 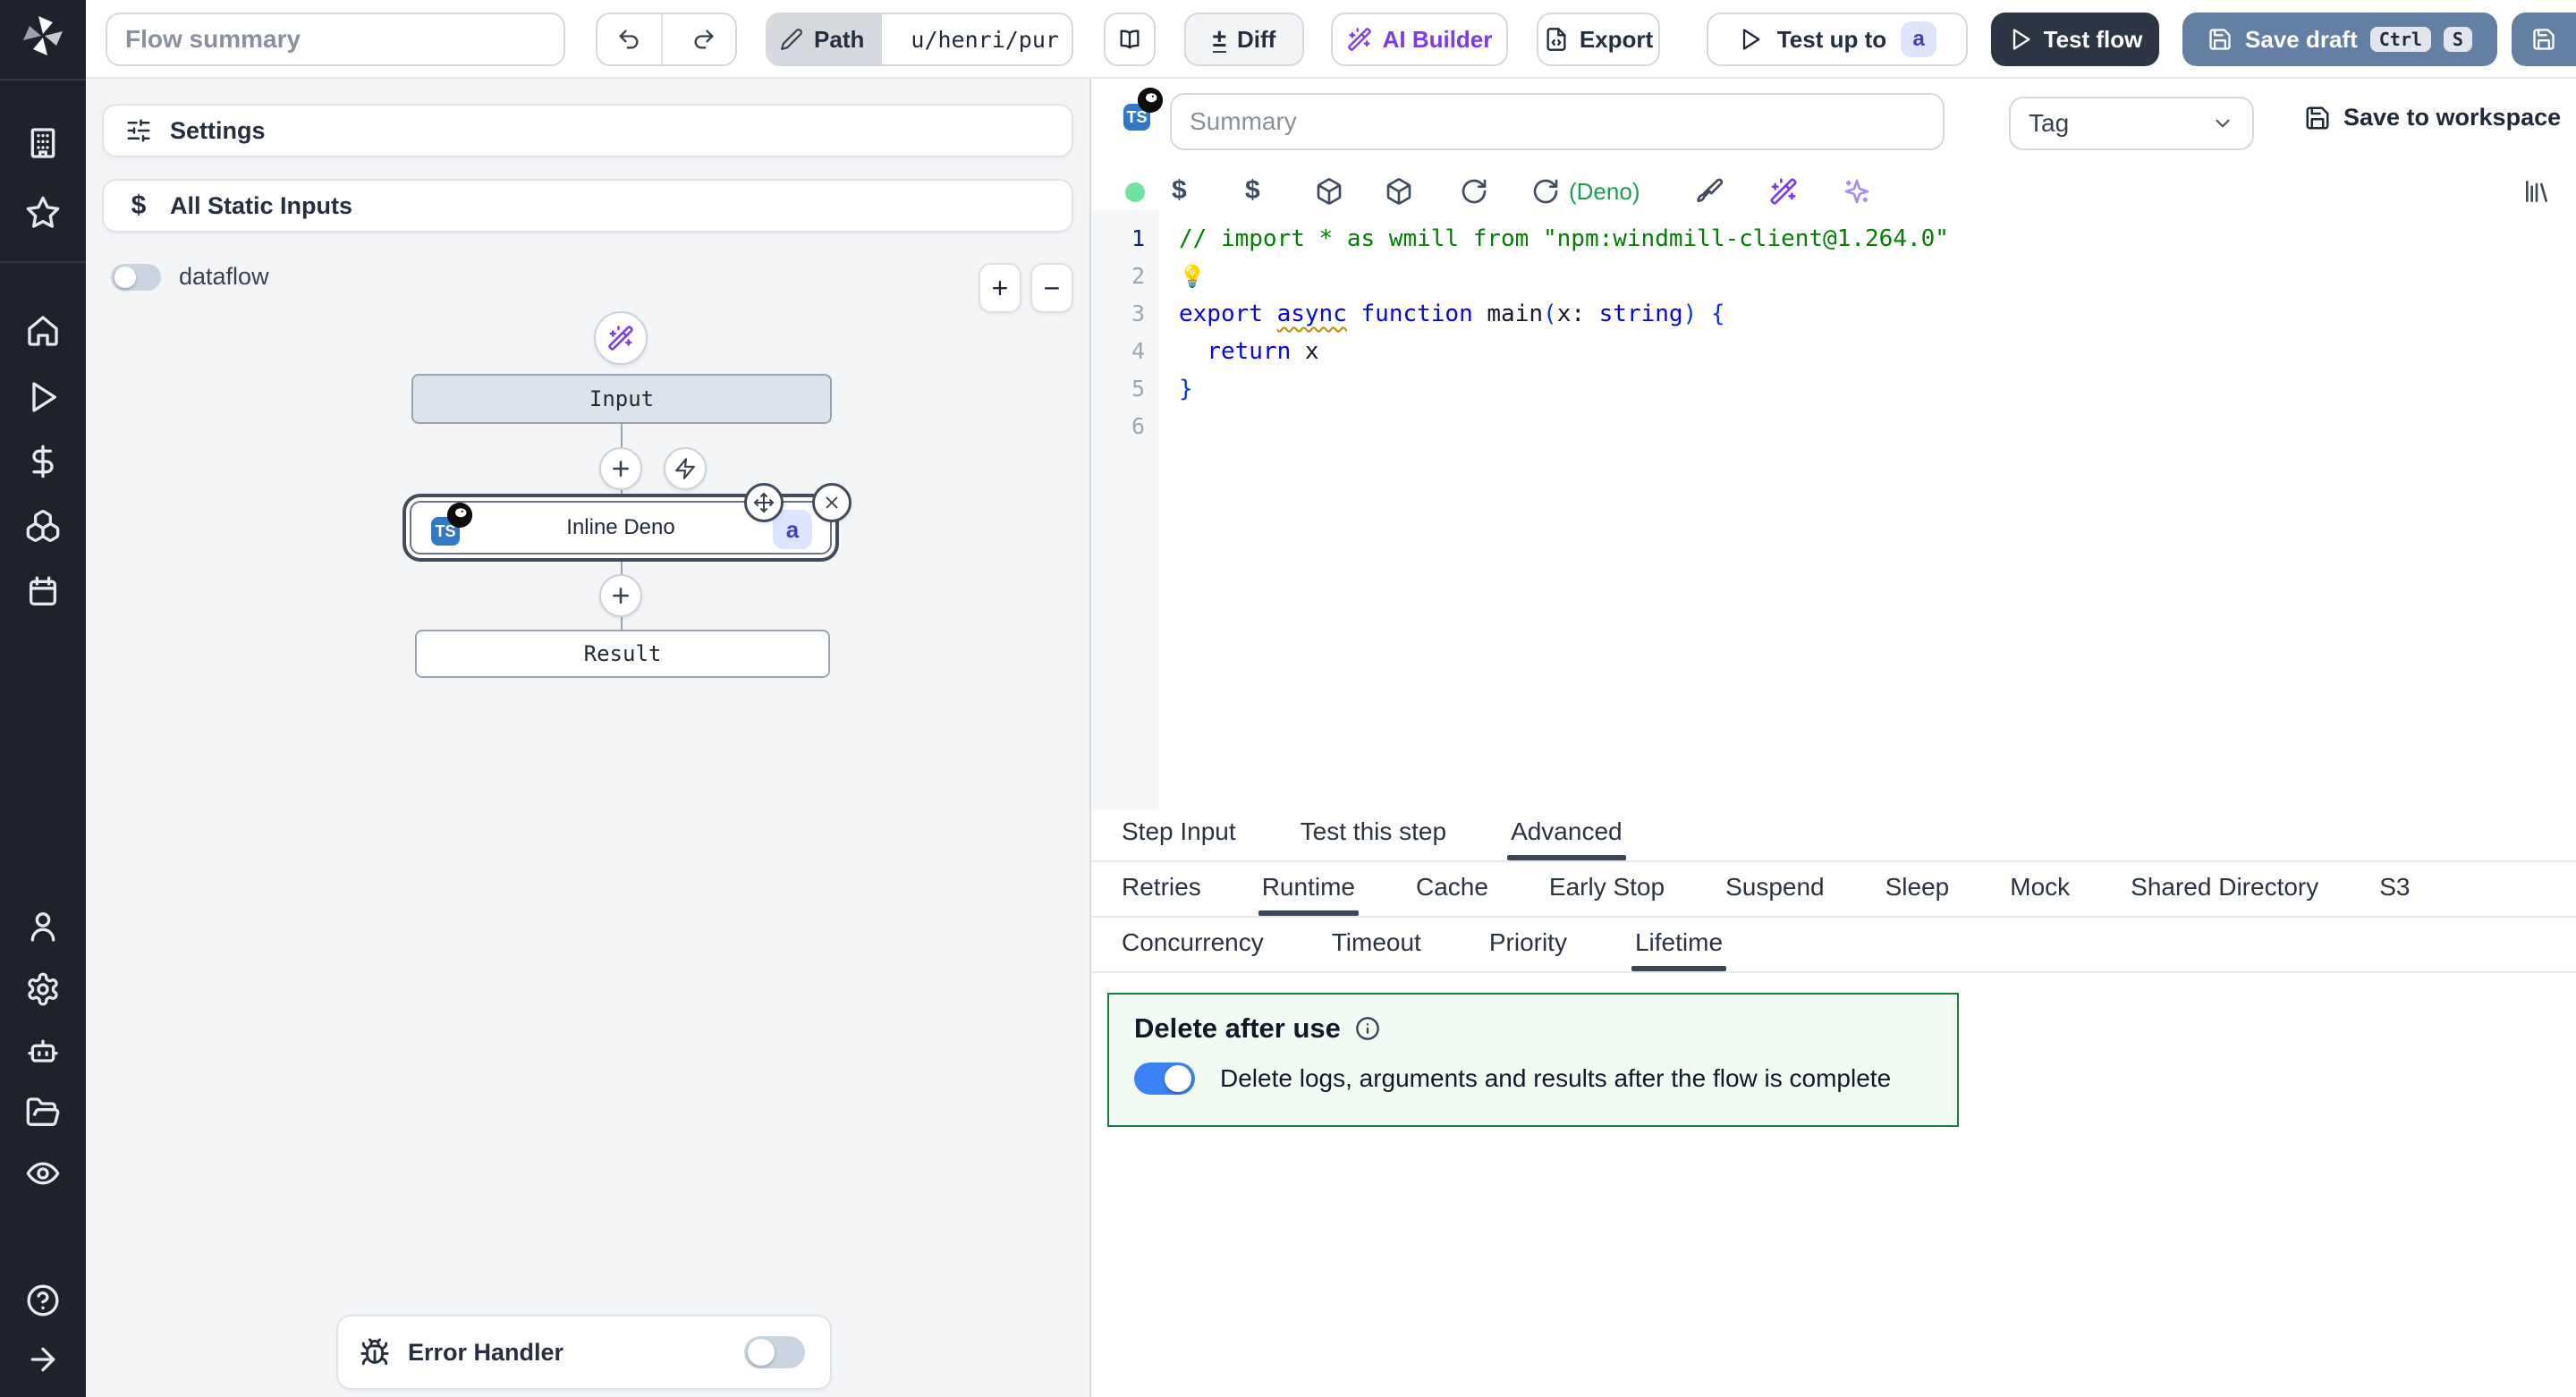 I want to click on move-step-button, so click(x=764, y=503).